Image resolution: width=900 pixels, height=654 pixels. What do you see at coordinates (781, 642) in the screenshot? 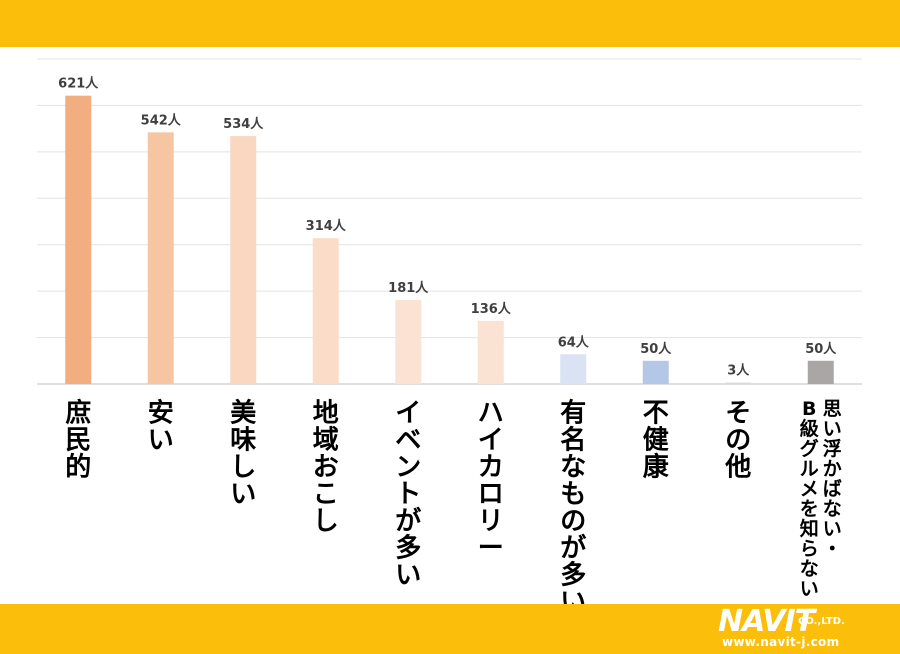
I see `logo-url: www.navit-j.com` at bounding box center [781, 642].